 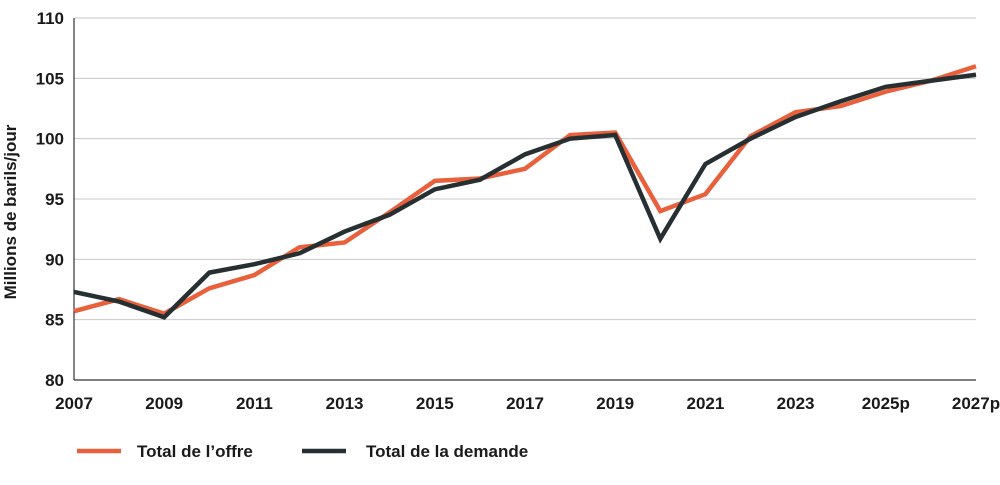 I want to click on x-tick-label: 2007, so click(x=74, y=403).